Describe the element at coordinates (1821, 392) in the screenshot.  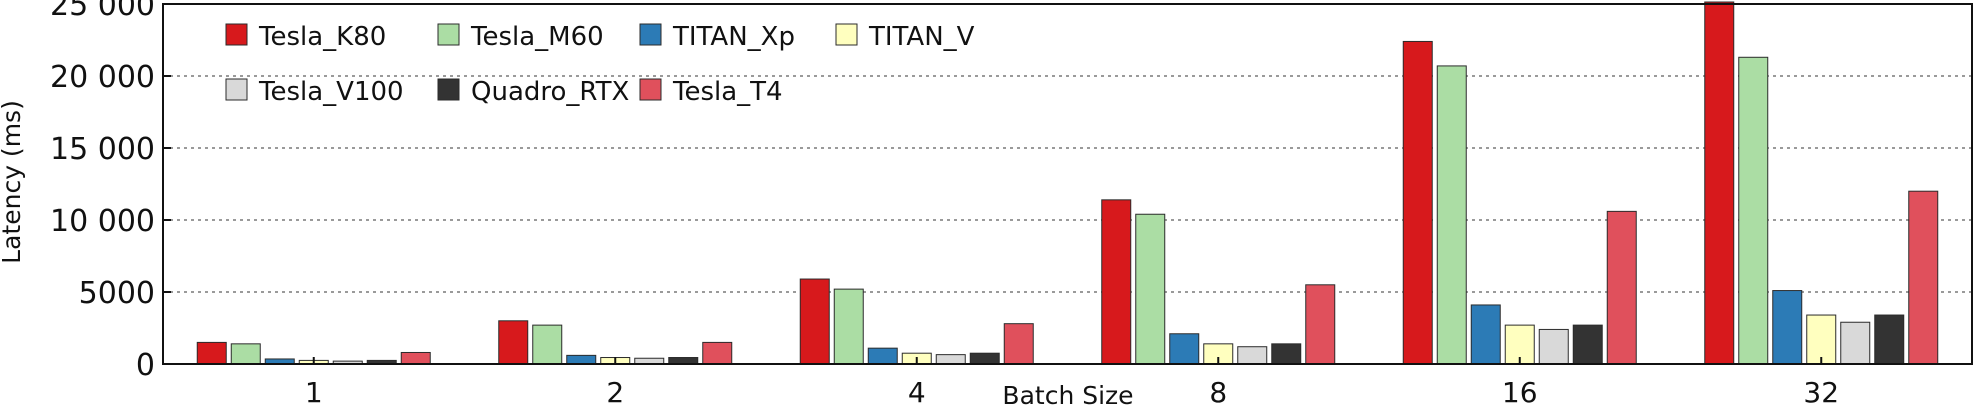
I see `x-tick-label-32: 32` at that location.